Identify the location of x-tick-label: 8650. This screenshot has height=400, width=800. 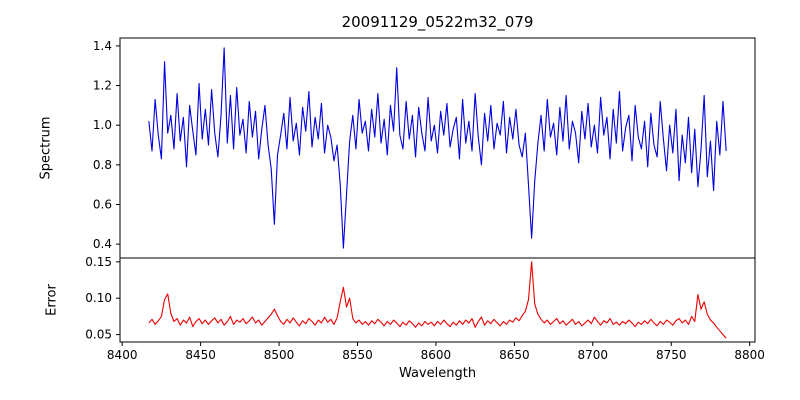
(514, 355).